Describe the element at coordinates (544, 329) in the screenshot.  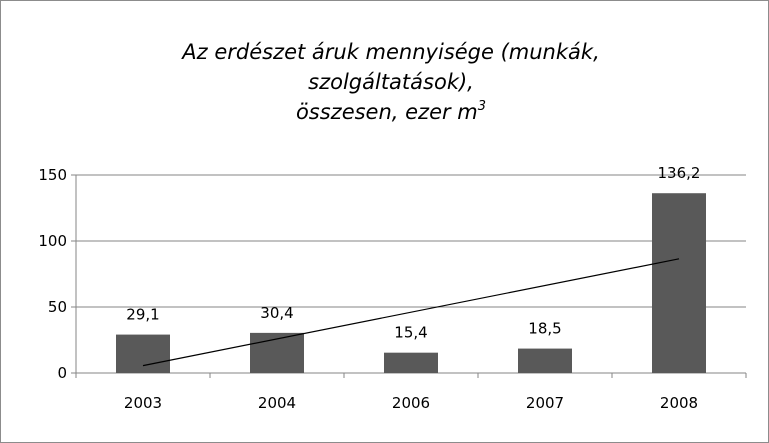
I see `data-label: 18,5` at that location.